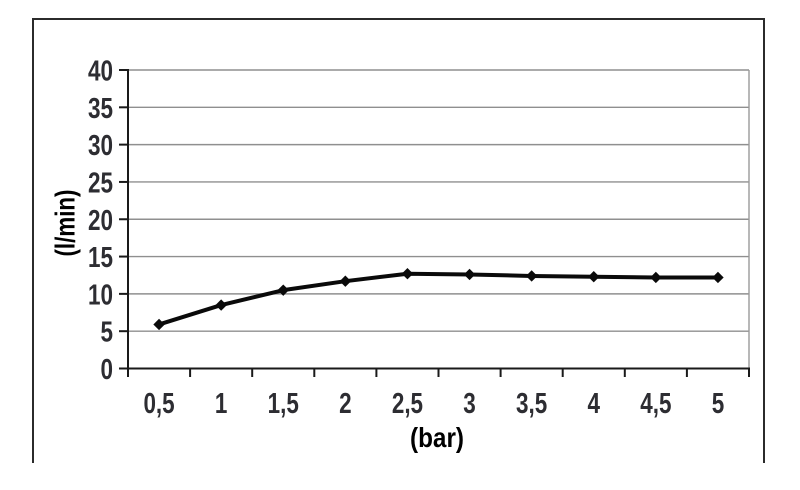 This screenshot has width=800, height=490. I want to click on y-tick-label: 20, so click(100, 221).